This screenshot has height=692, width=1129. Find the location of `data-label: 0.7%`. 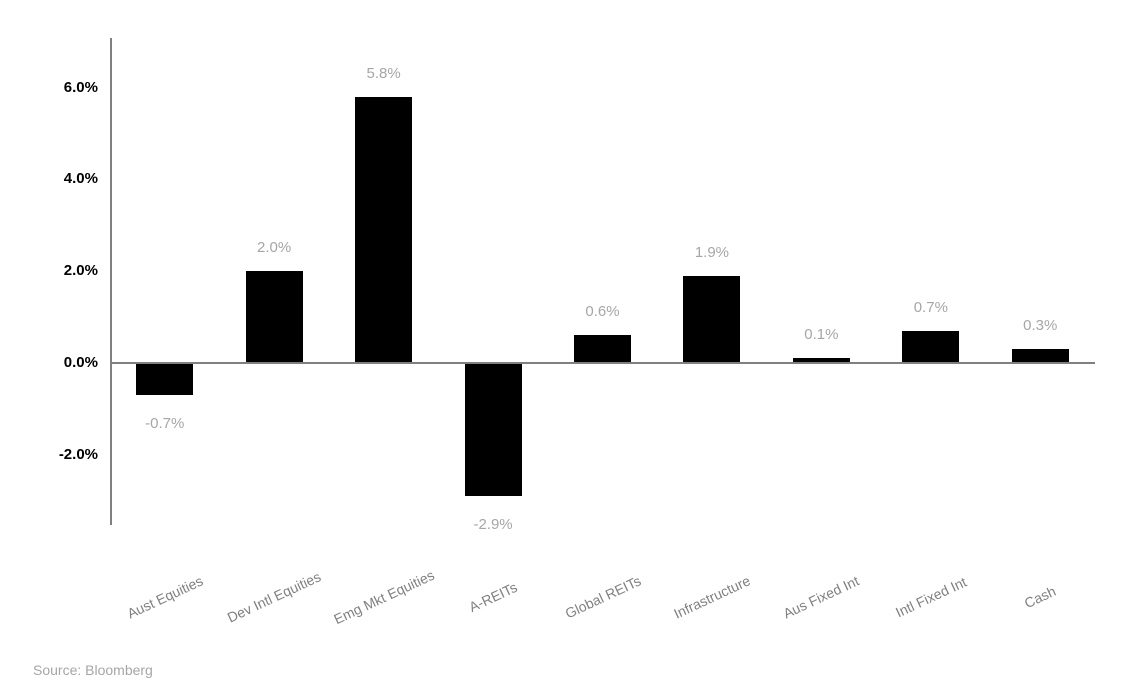

data-label: 0.7% is located at coordinates (930, 307).